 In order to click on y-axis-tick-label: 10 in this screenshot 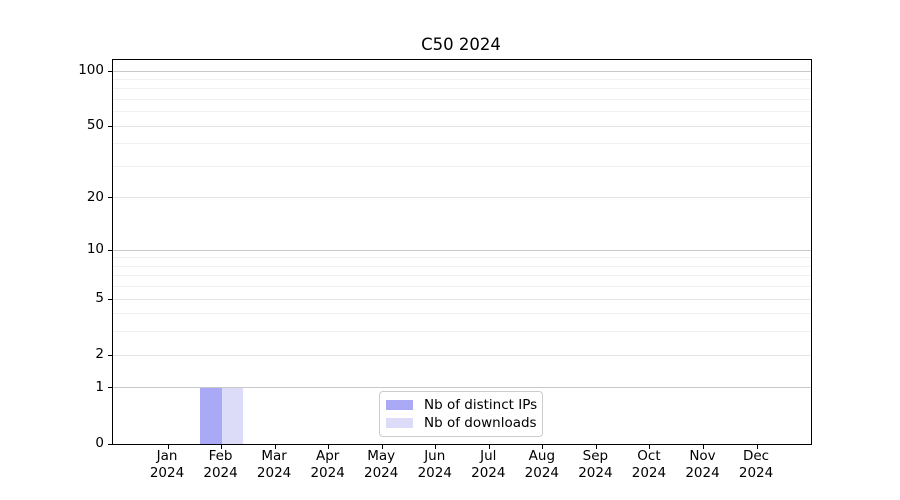, I will do `click(95, 249)`.